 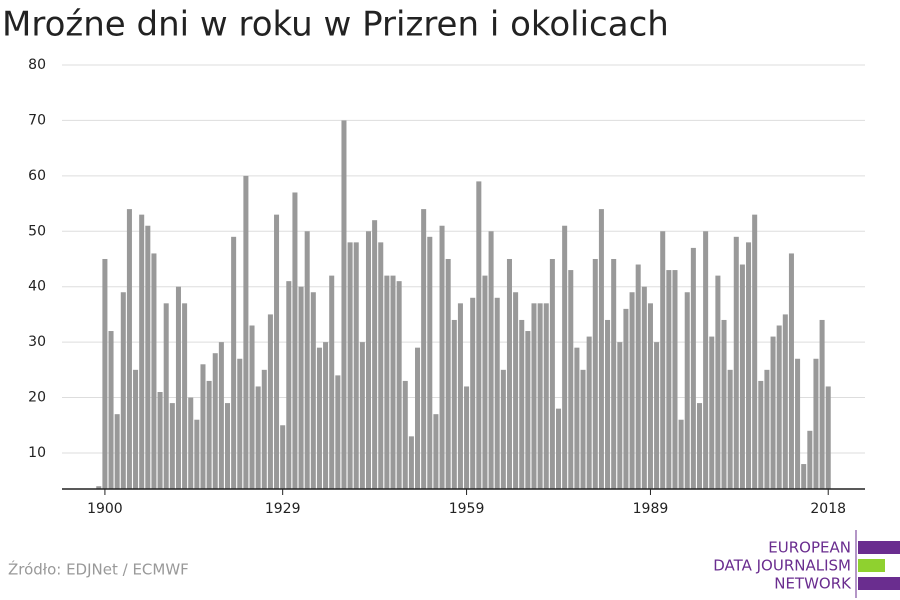 What do you see at coordinates (809, 548) in the screenshot?
I see `logo-text: EUROPEAN` at bounding box center [809, 548].